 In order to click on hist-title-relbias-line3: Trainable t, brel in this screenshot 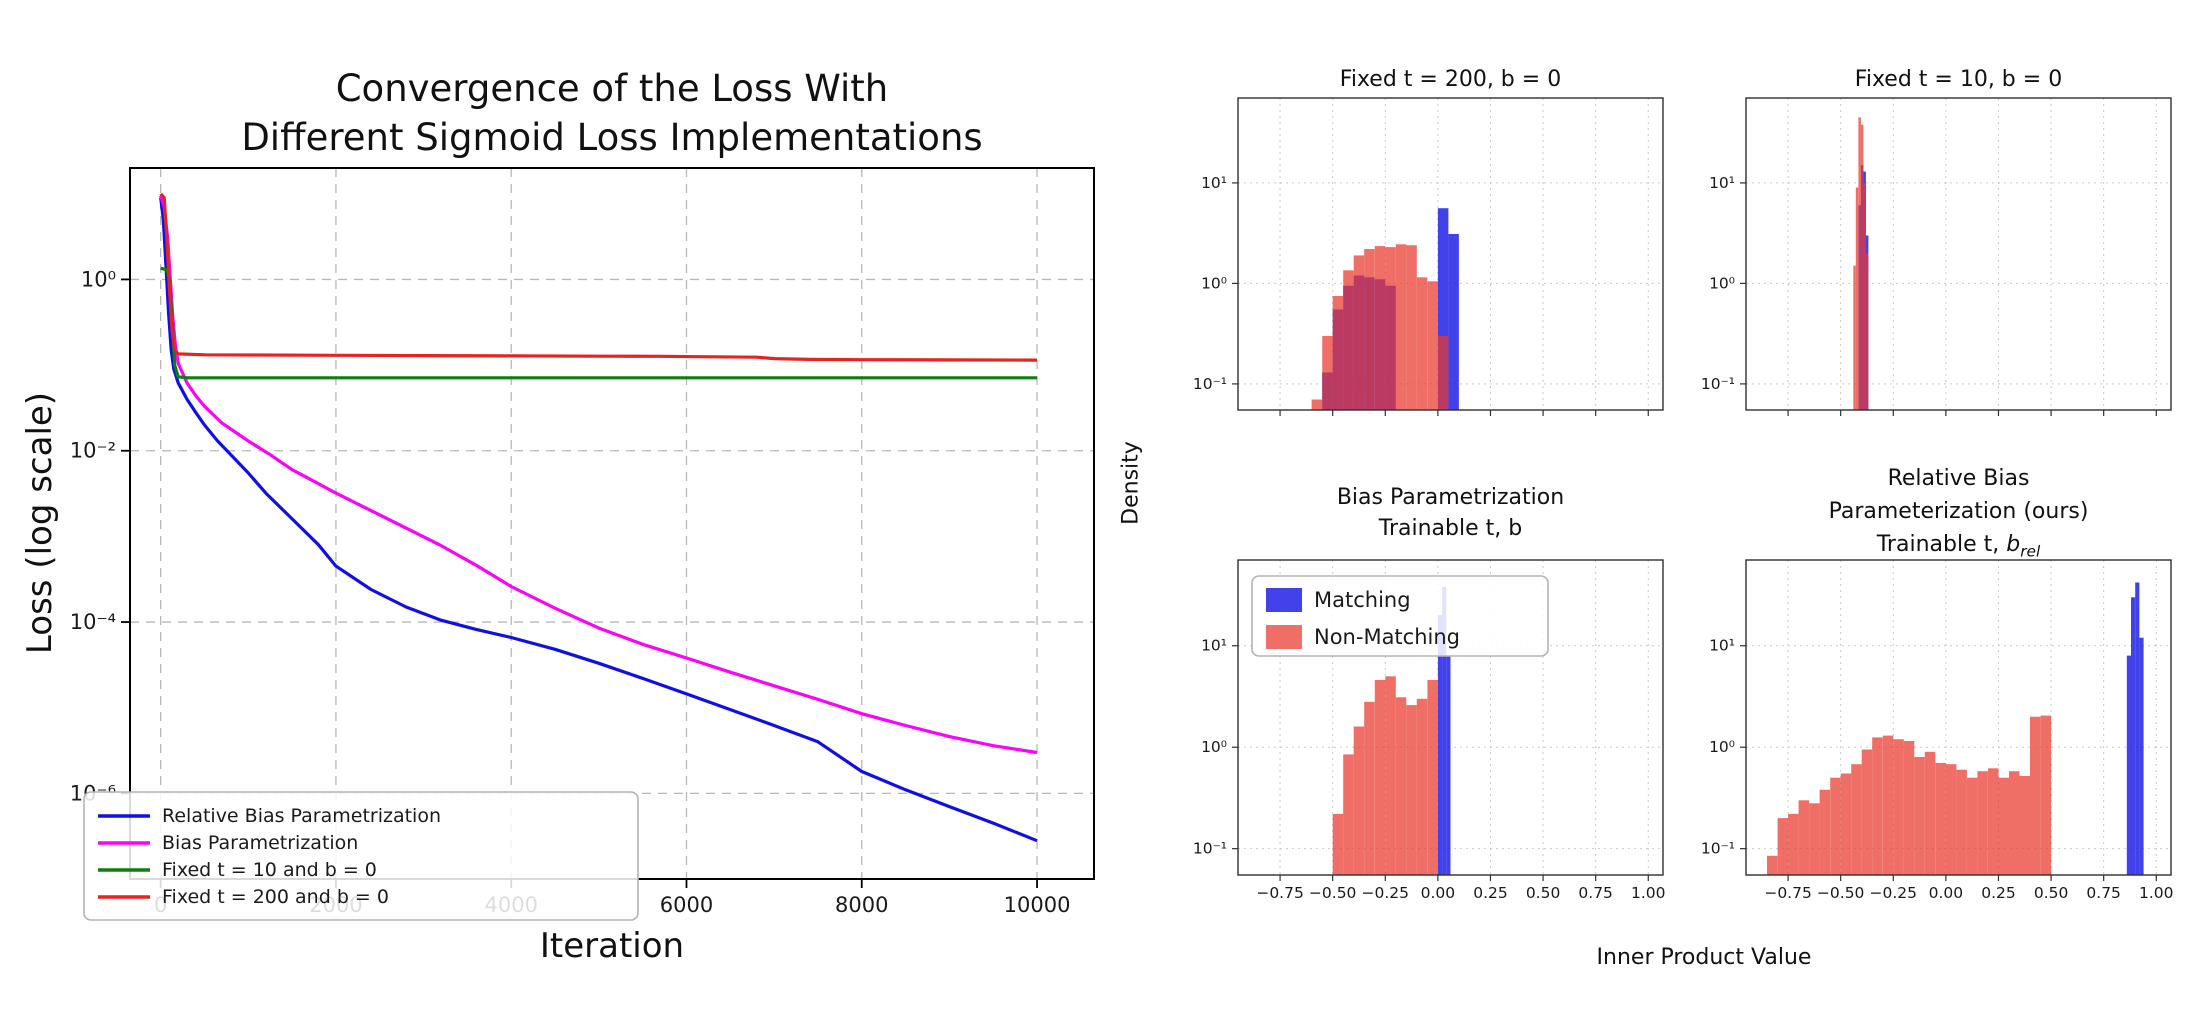, I will do `click(1958, 548)`.